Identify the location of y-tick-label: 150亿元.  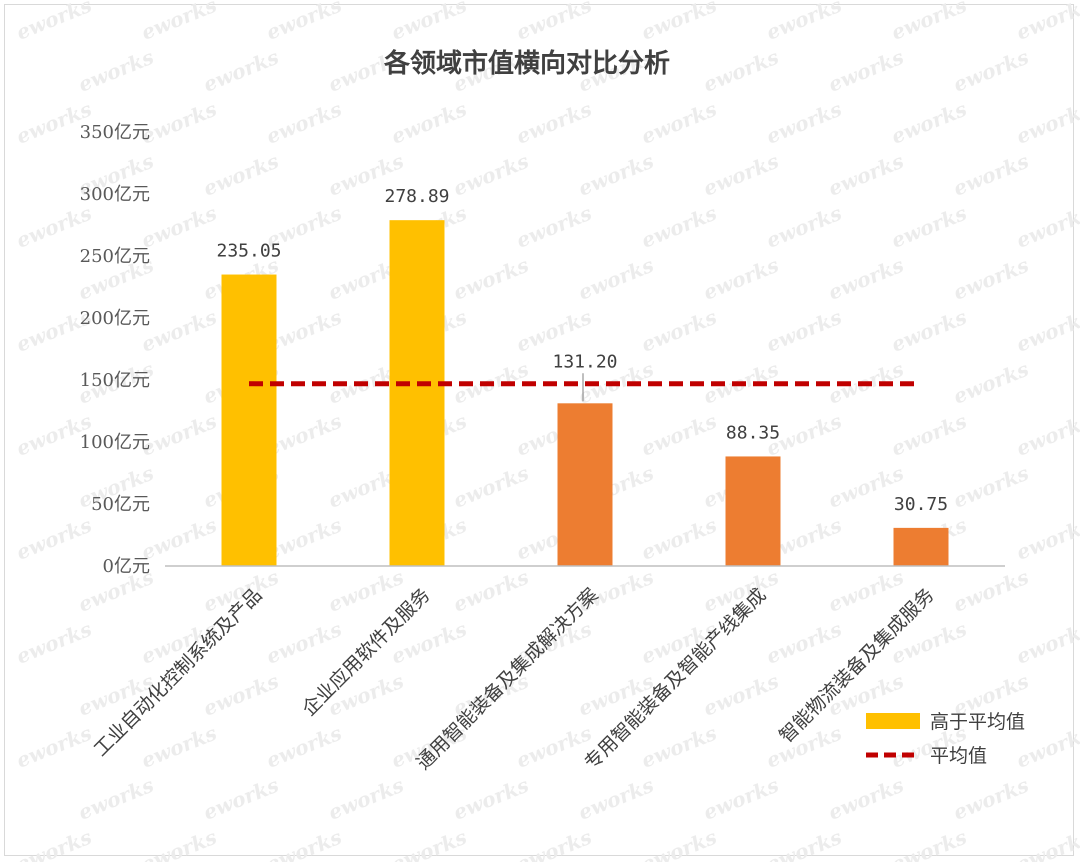
(115, 380).